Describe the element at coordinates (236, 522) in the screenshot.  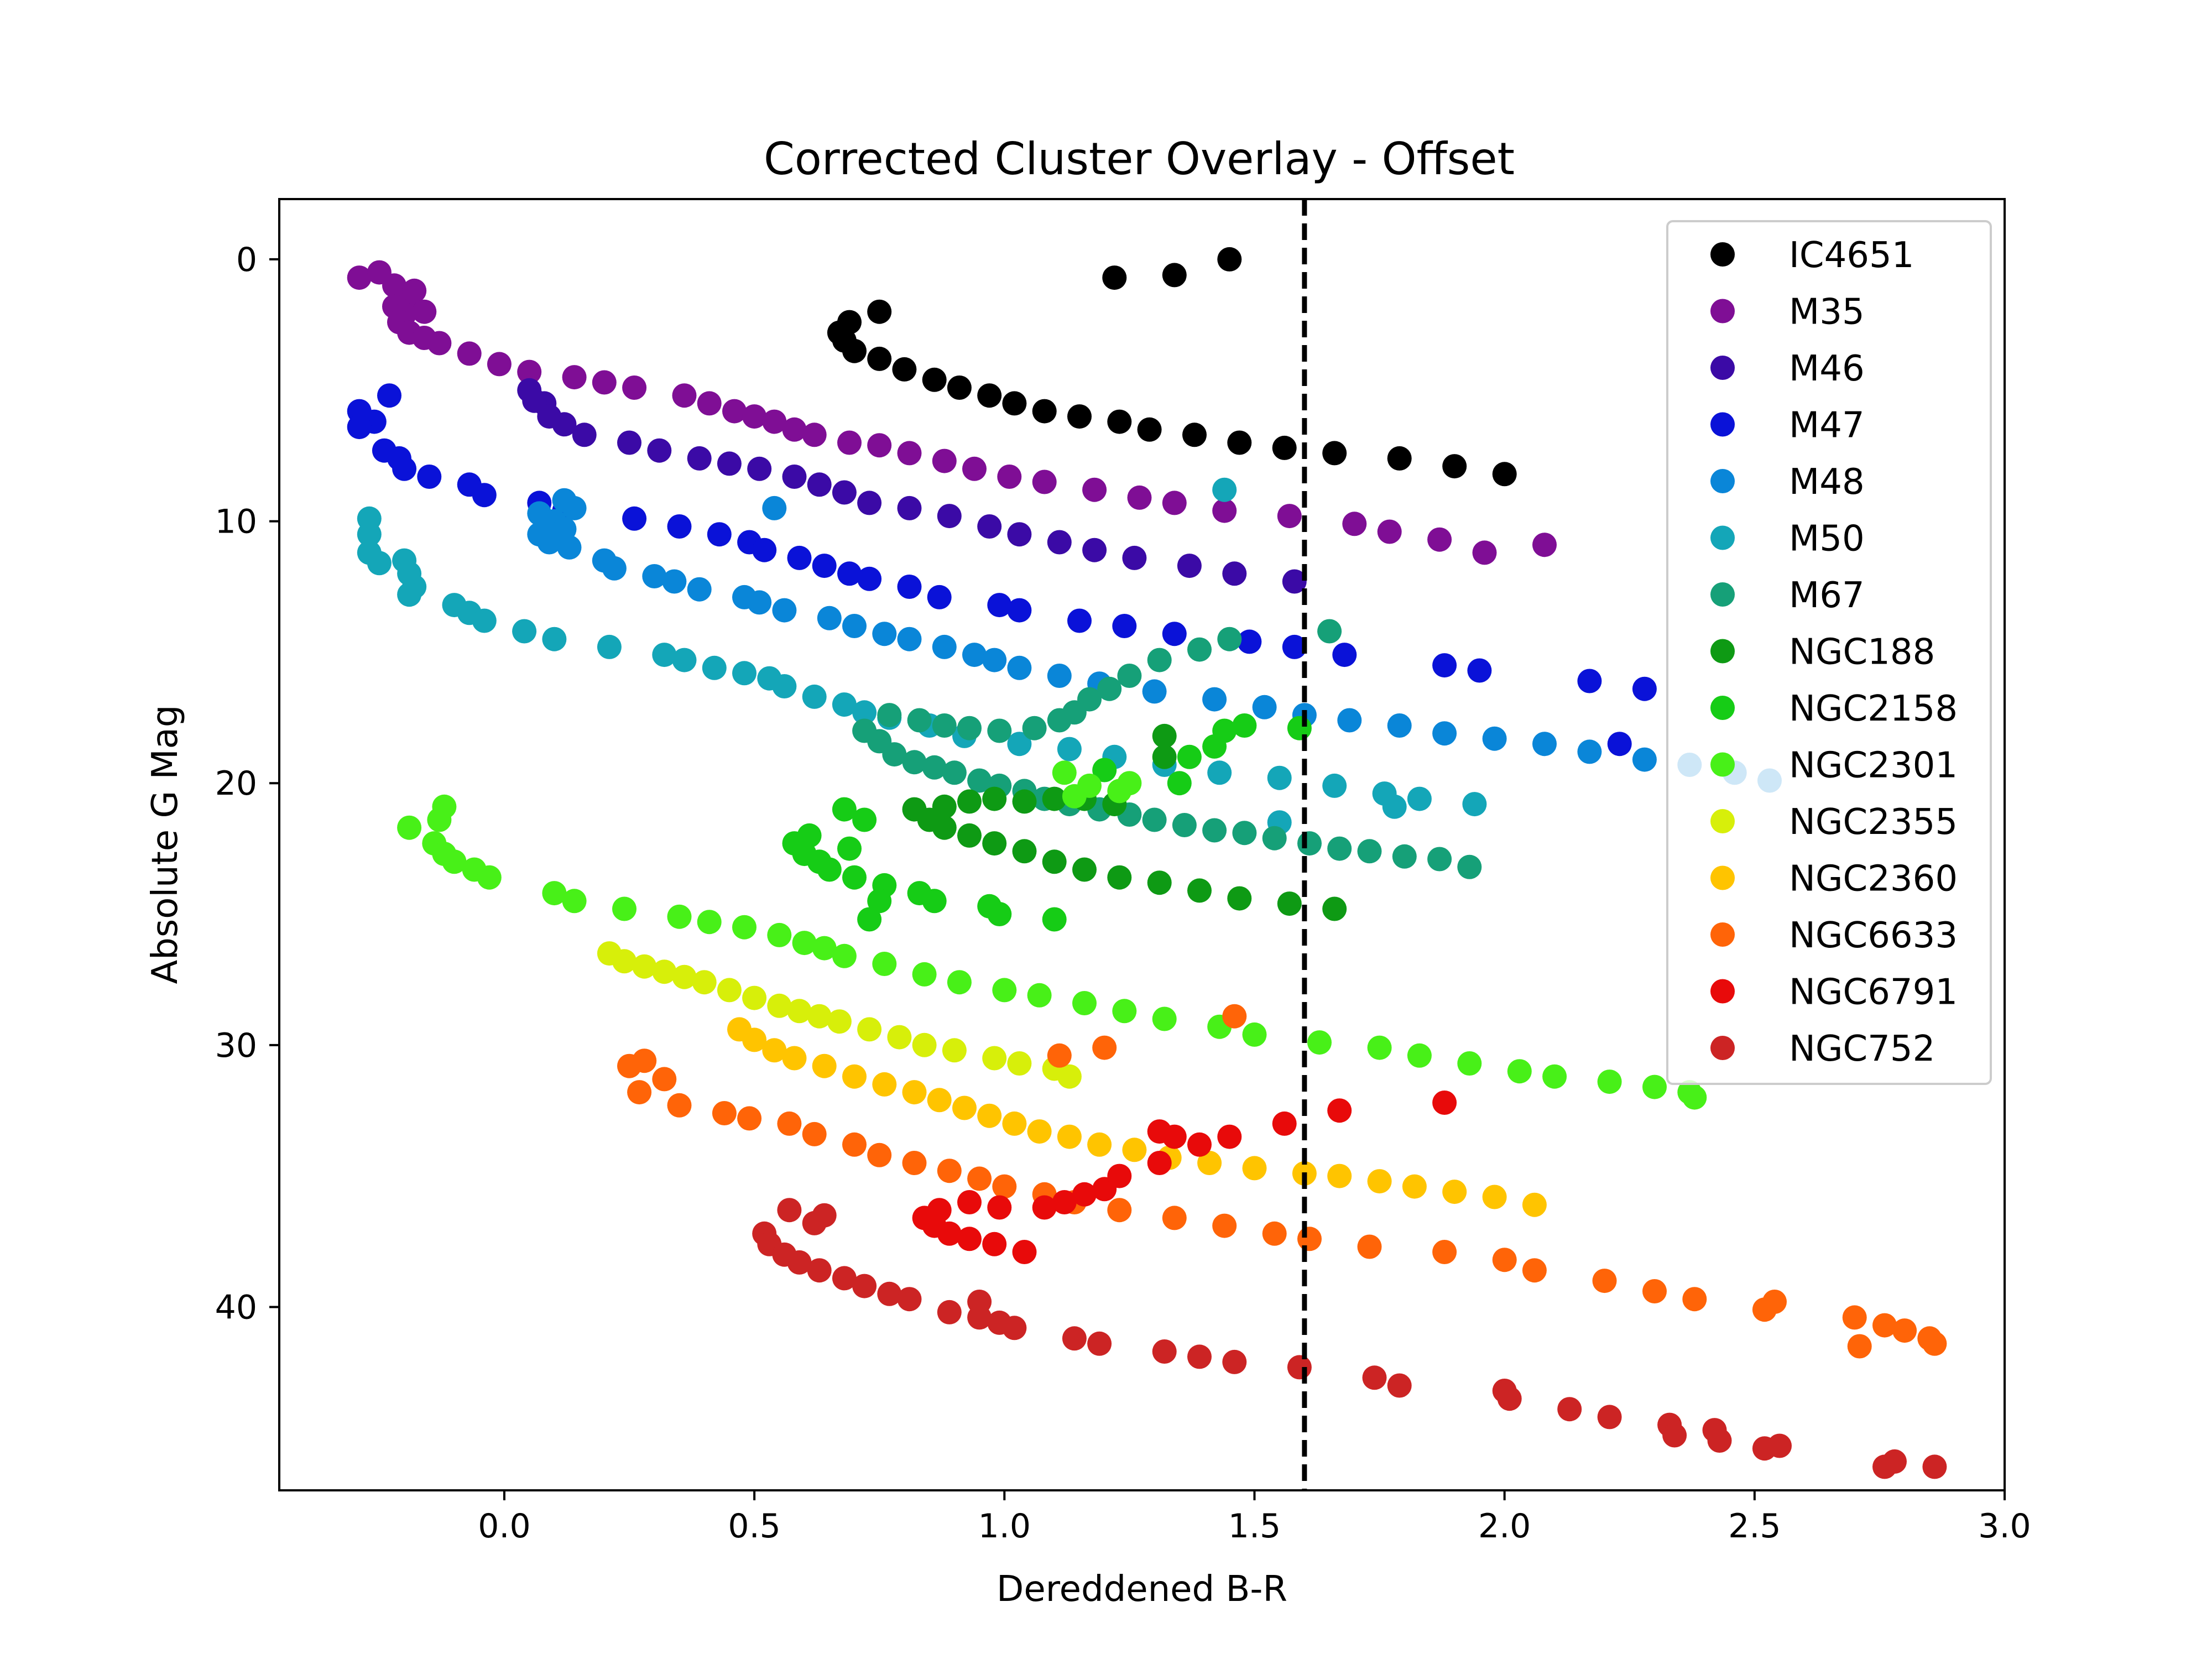
I see `y-tick-label: 10` at that location.